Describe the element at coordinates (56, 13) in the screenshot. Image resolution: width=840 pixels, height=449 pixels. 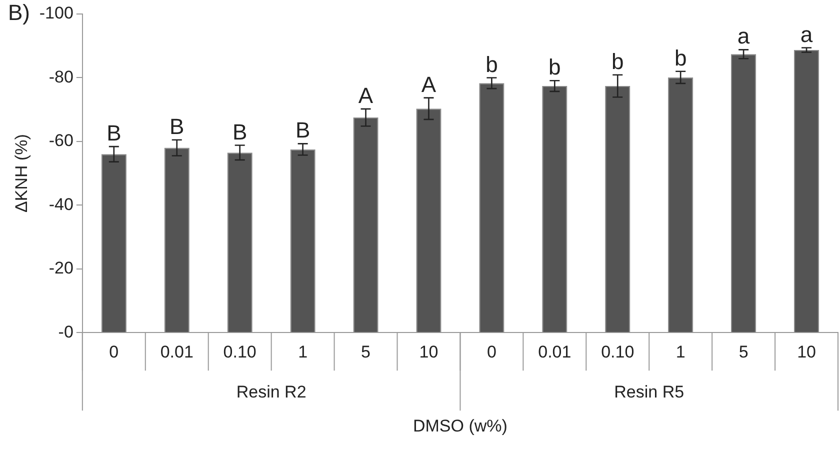
I see `y-tick-label: -100` at that location.